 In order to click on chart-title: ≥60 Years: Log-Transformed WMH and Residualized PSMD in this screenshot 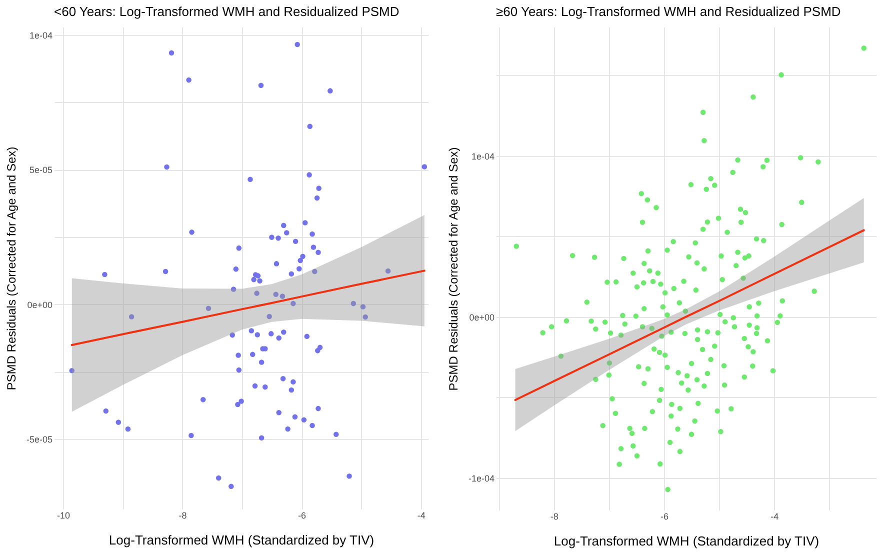, I will do `click(668, 11)`.